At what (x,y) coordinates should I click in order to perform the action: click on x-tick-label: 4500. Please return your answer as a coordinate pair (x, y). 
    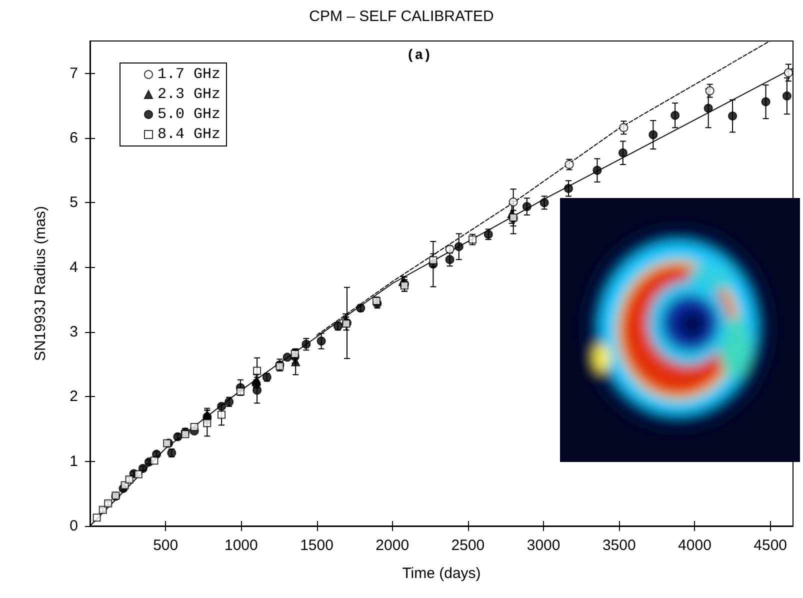
    Looking at the image, I should click on (771, 545).